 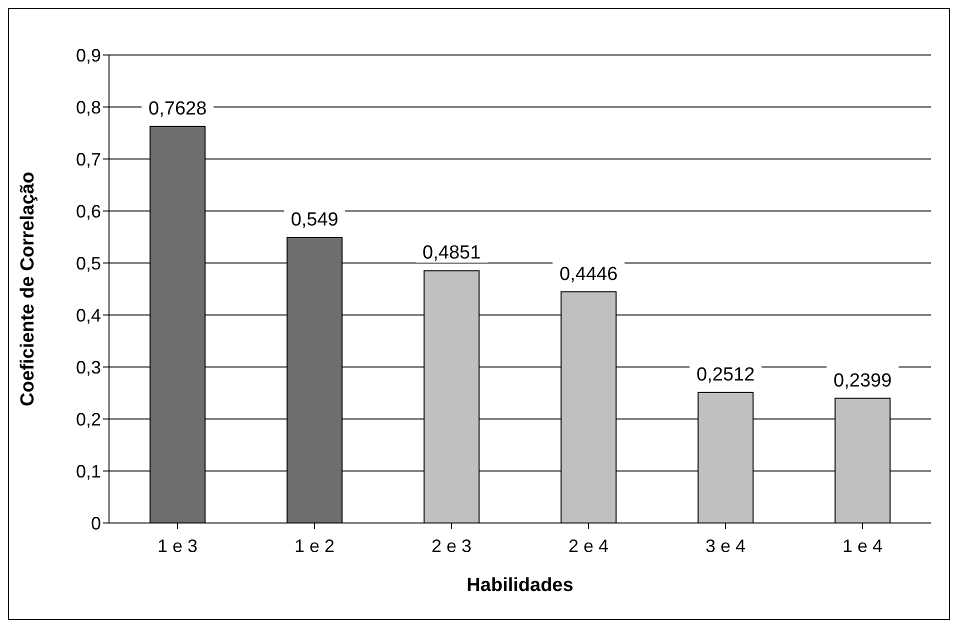 I want to click on data-label: 0,2512, so click(x=725, y=375).